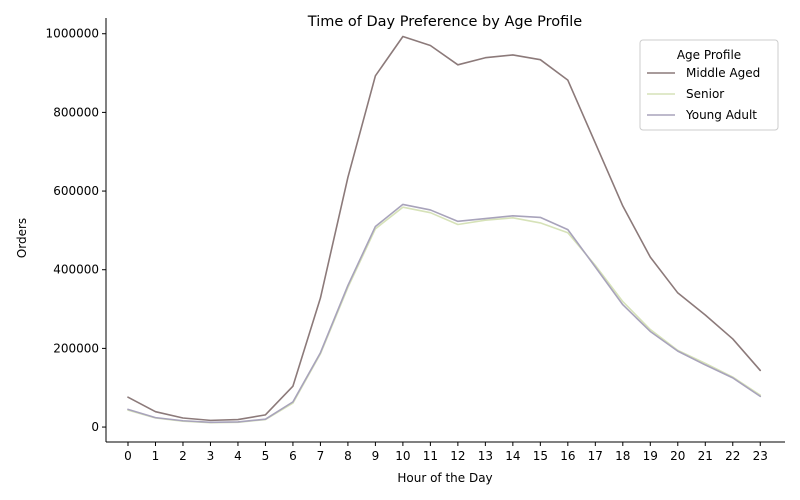 The image size is (800, 500). I want to click on x-tick-label: 3, so click(211, 456).